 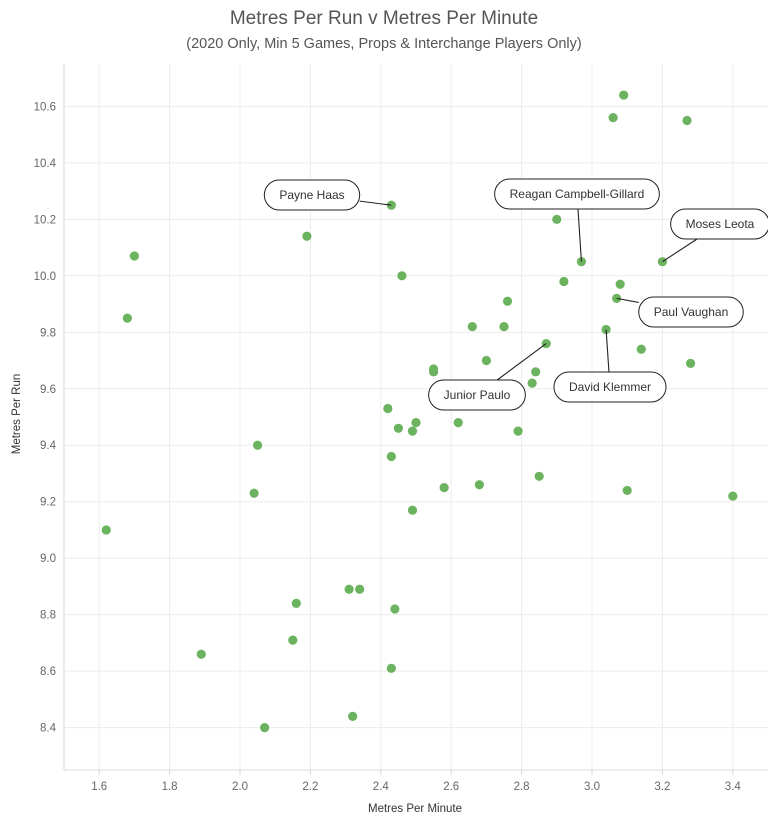 I want to click on y-tick-label: 8.6, so click(x=48, y=672).